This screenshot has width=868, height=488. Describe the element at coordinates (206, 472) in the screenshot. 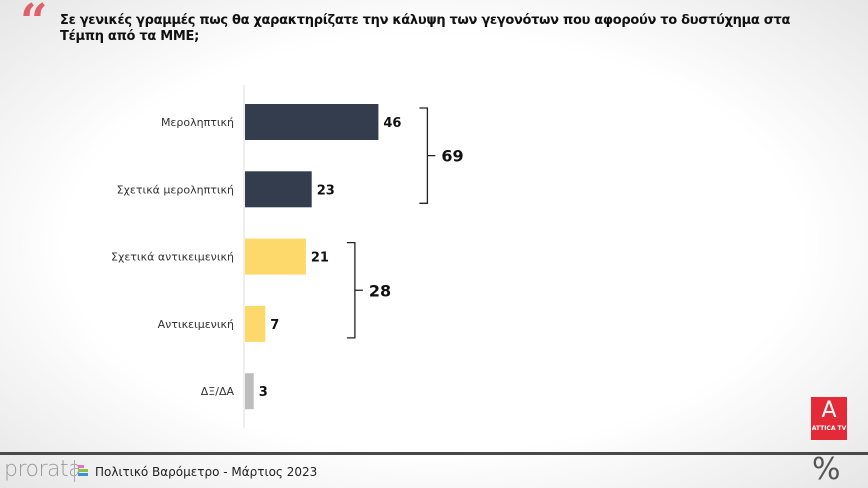

I see `footer-text: Πολιτικό Βαρόμετρο - Μάρτιος 2023` at that location.